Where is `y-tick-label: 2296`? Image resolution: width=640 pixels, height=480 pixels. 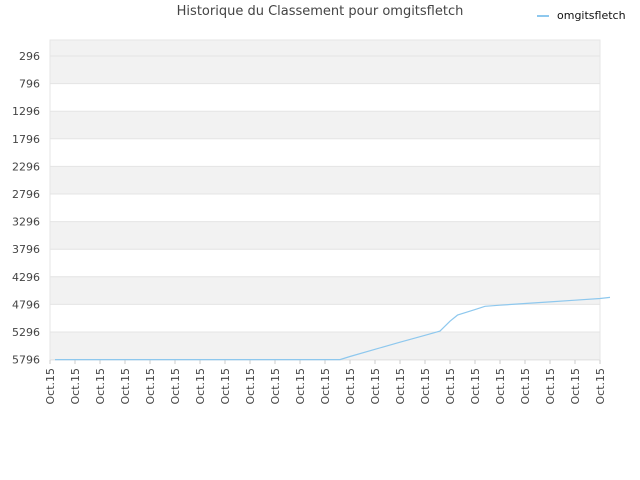 y-tick-label: 2296 is located at coordinates (26, 166).